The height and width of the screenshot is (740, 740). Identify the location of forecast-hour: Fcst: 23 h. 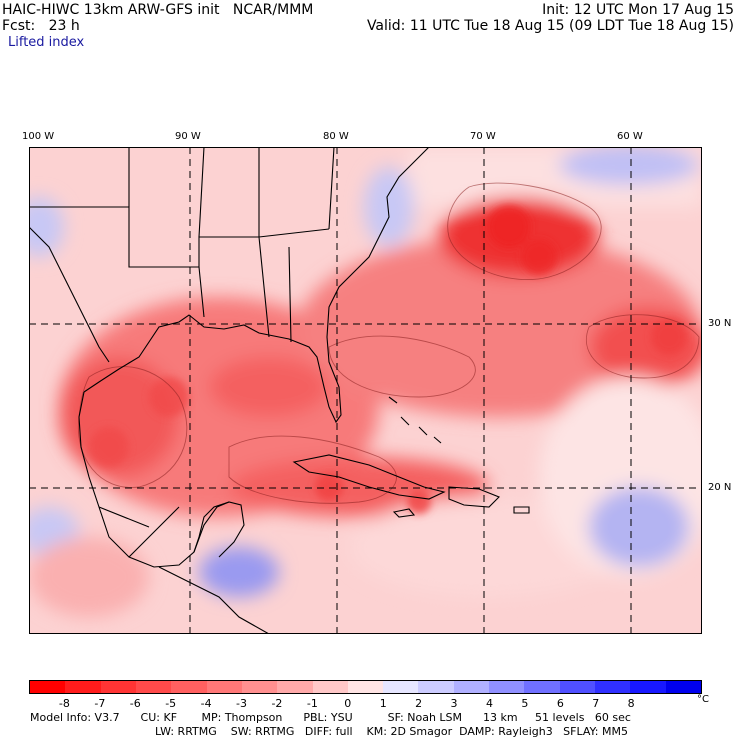
(41, 26).